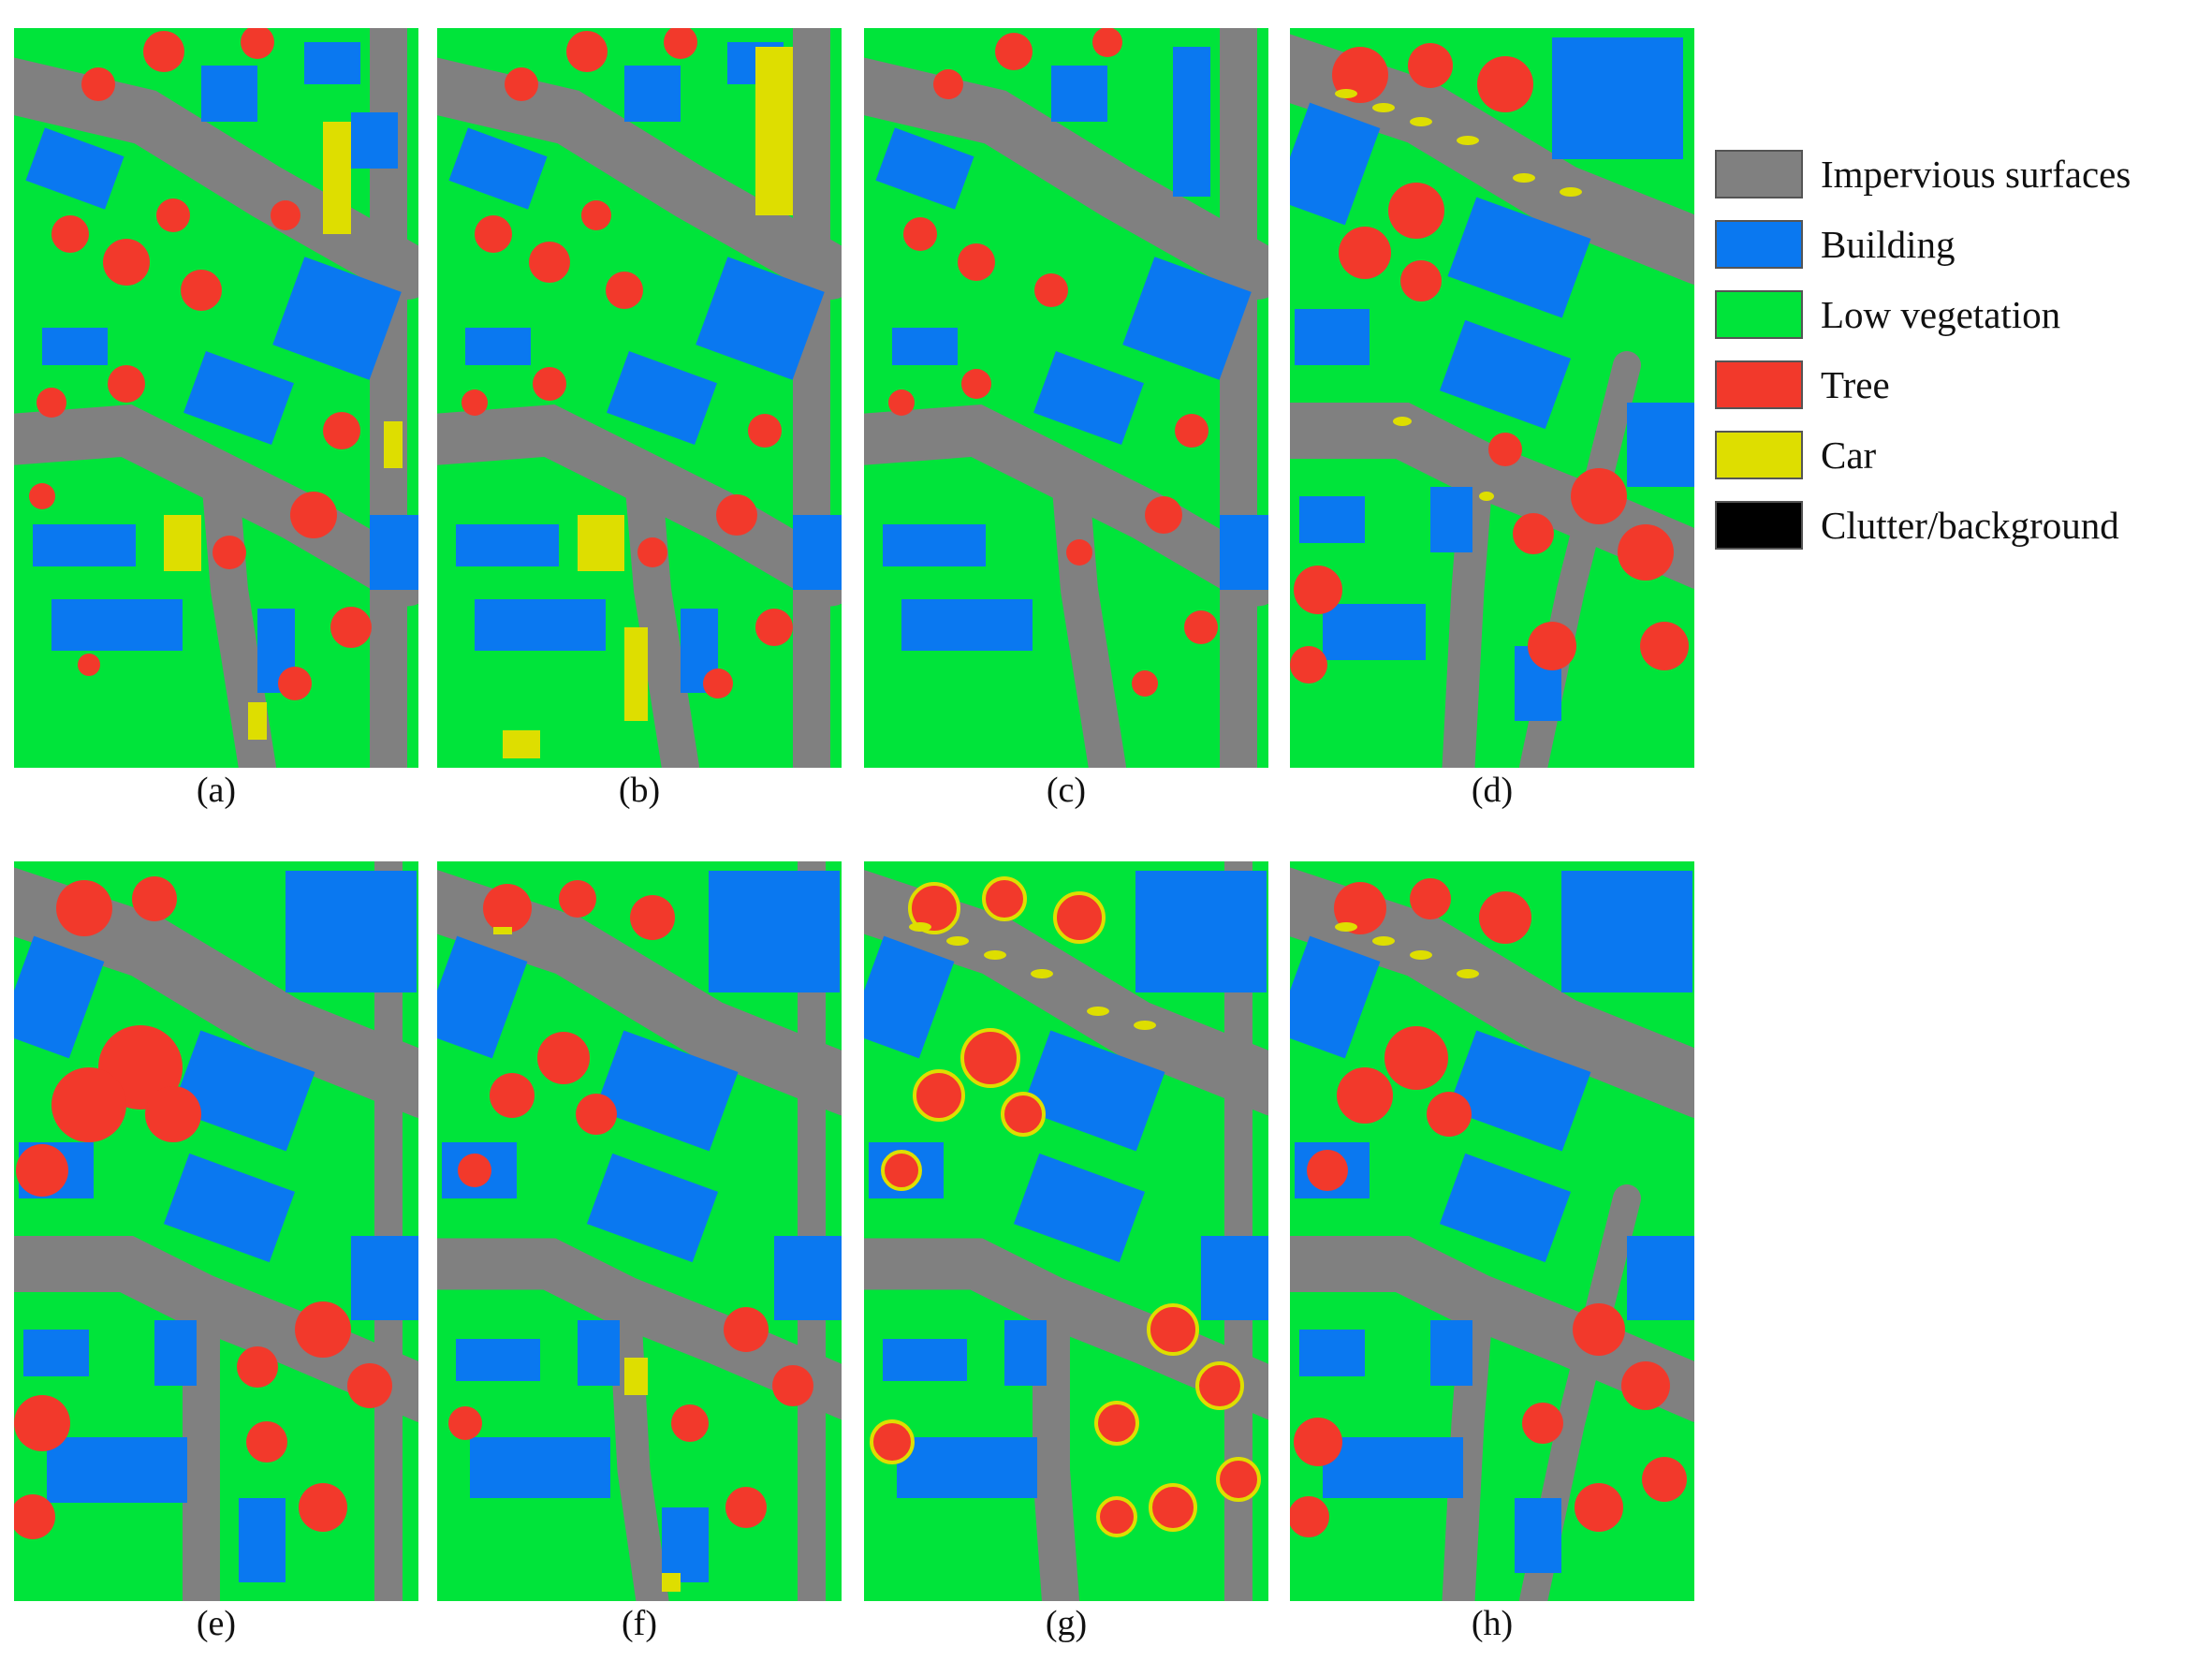  Describe the element at coordinates (216, 1623) in the screenshot. I see `panel-caption-e: (e)` at that location.